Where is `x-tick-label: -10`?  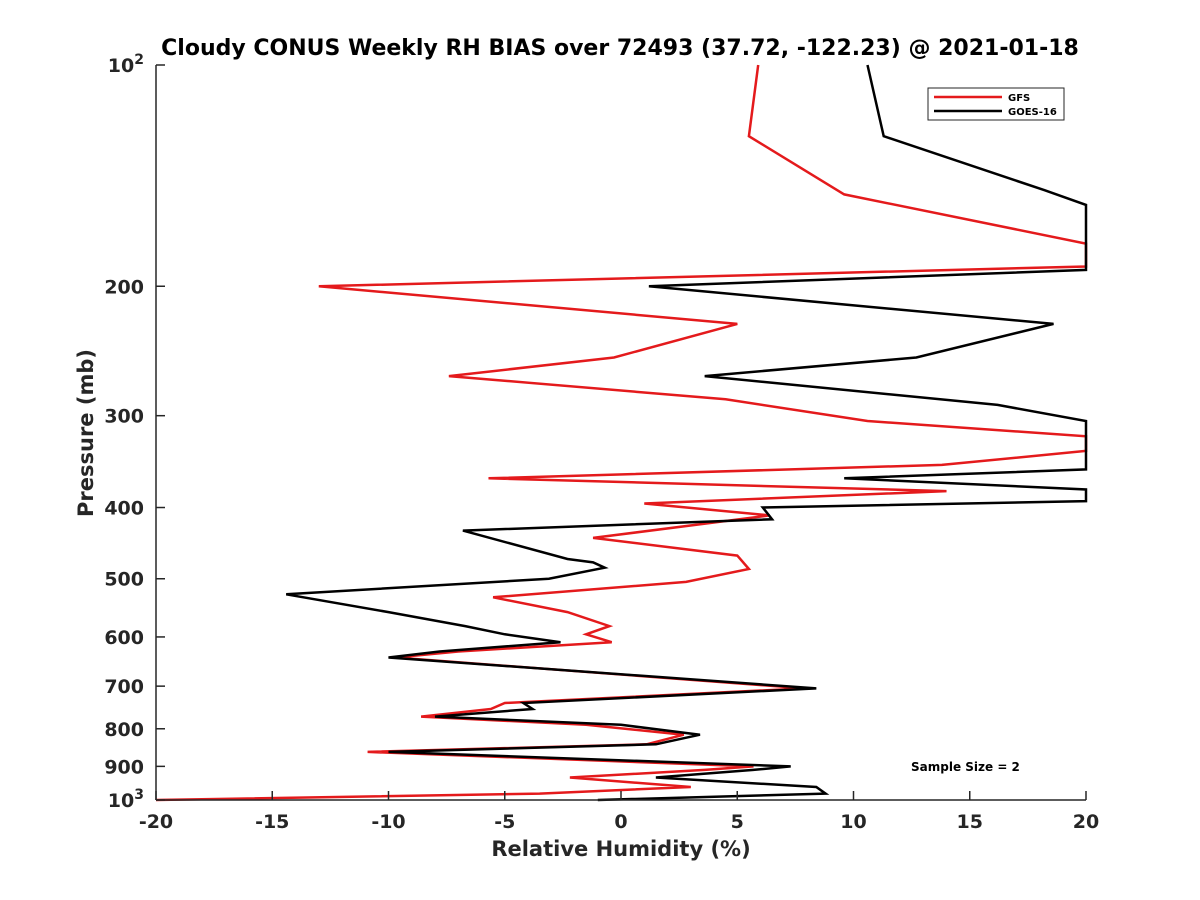 x-tick-label: -10 is located at coordinates (388, 822).